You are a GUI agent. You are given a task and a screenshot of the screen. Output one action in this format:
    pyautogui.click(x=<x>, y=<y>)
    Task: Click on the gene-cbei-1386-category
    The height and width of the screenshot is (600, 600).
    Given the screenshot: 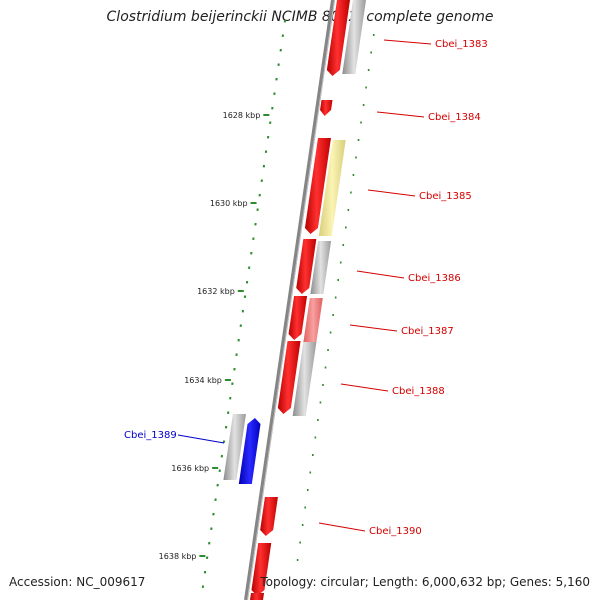 What is the action you would take?
    pyautogui.click(x=321, y=267)
    